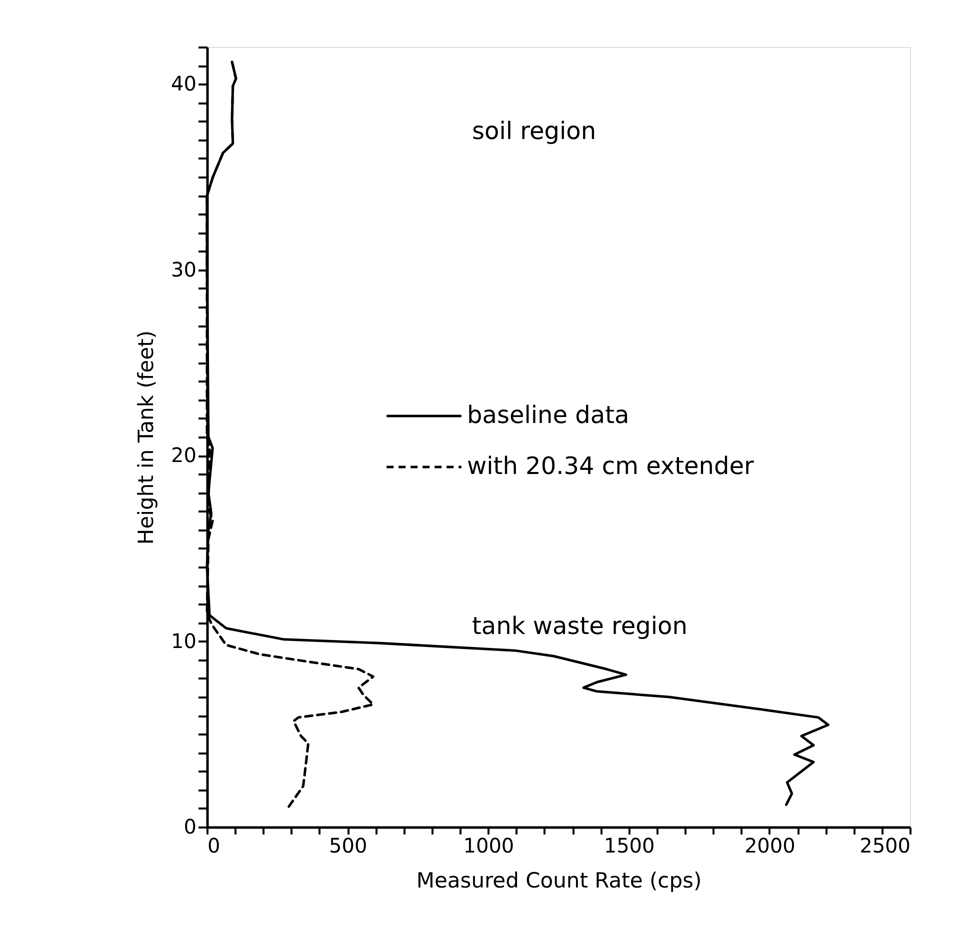 The image size is (973, 938). What do you see at coordinates (580, 626) in the screenshot?
I see `annotation: tank waste region` at bounding box center [580, 626].